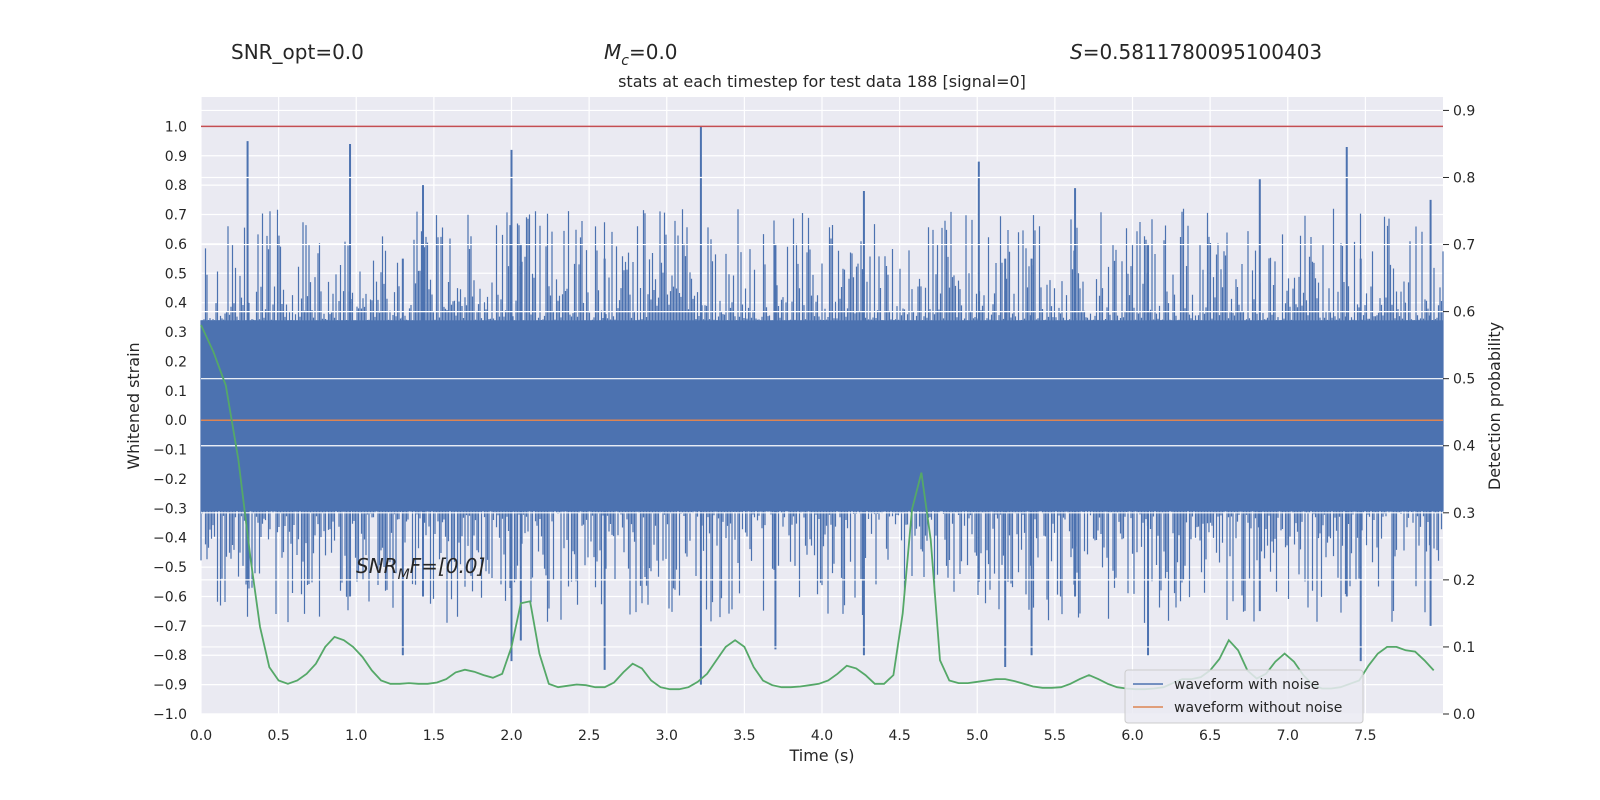 The image size is (1600, 800). What do you see at coordinates (1202, 52) in the screenshot?
I see `s-statistic-value: =0.5811780095100403` at bounding box center [1202, 52].